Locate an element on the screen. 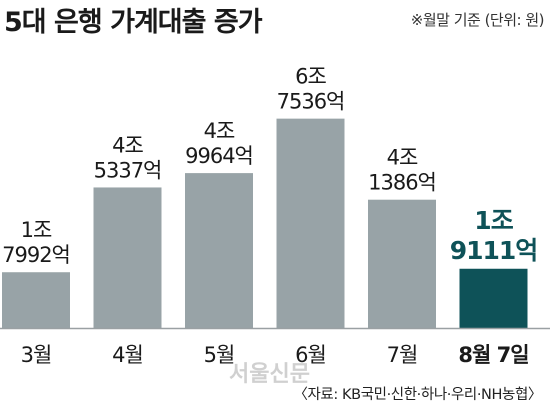 This screenshot has height=410, width=550. watermark-logo: 서울신문 is located at coordinates (269, 374).